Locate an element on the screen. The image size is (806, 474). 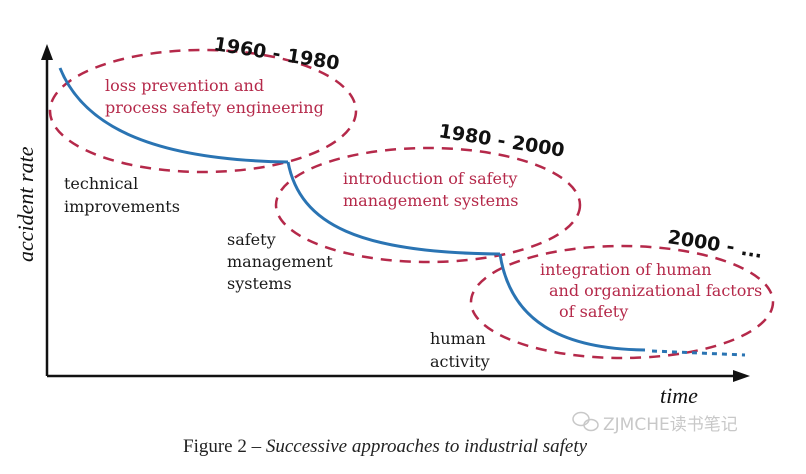
caption-prefix: Figure 2 – is located at coordinates (224, 446).